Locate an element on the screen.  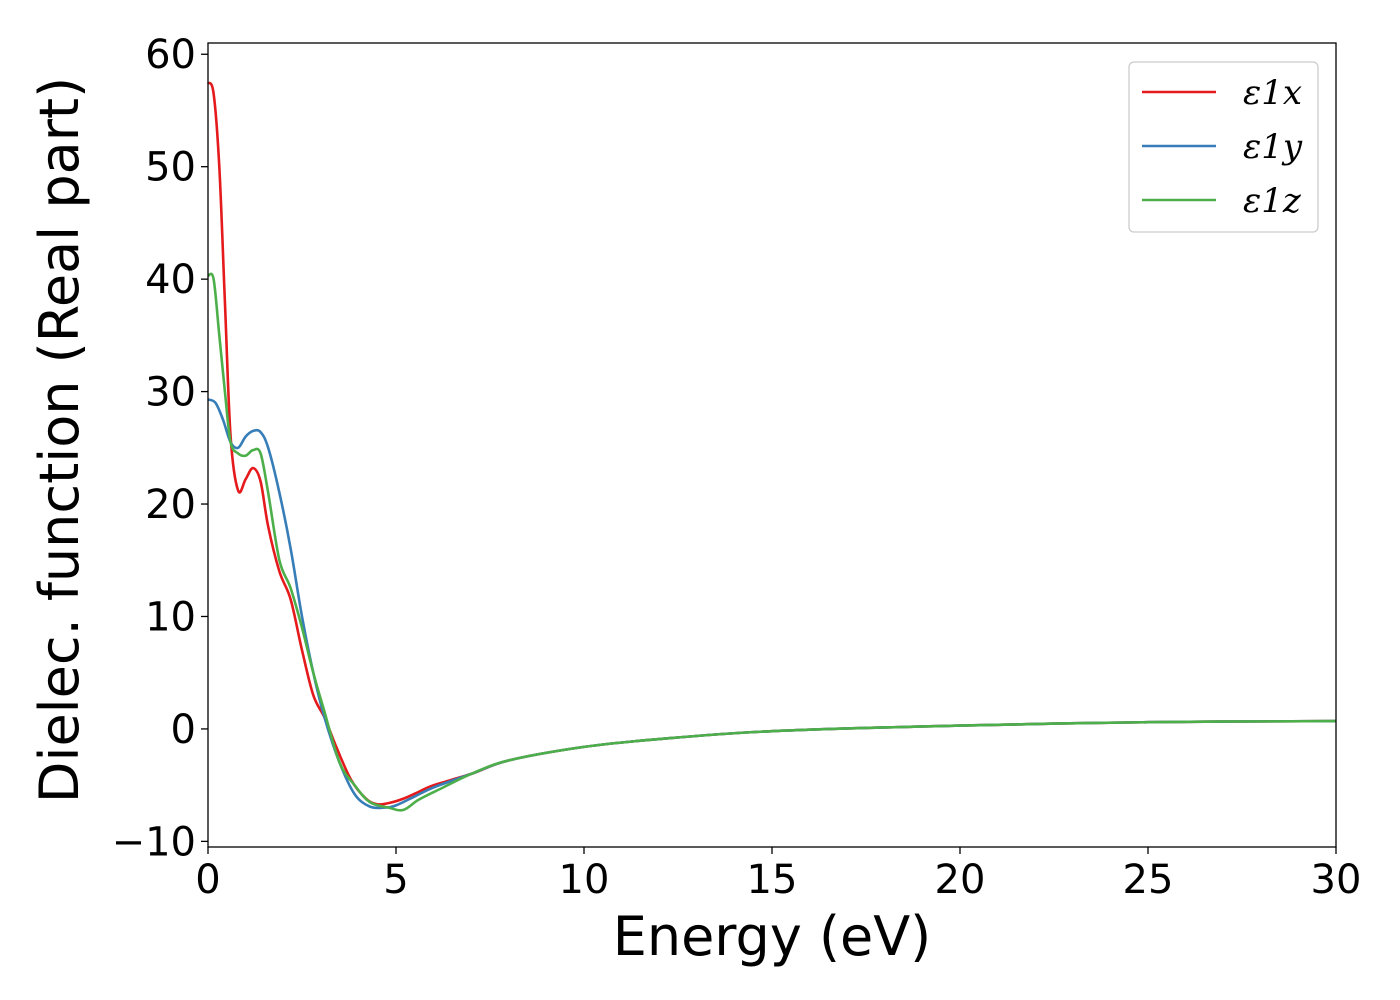
x-tick-label: 15 is located at coordinates (772, 880).